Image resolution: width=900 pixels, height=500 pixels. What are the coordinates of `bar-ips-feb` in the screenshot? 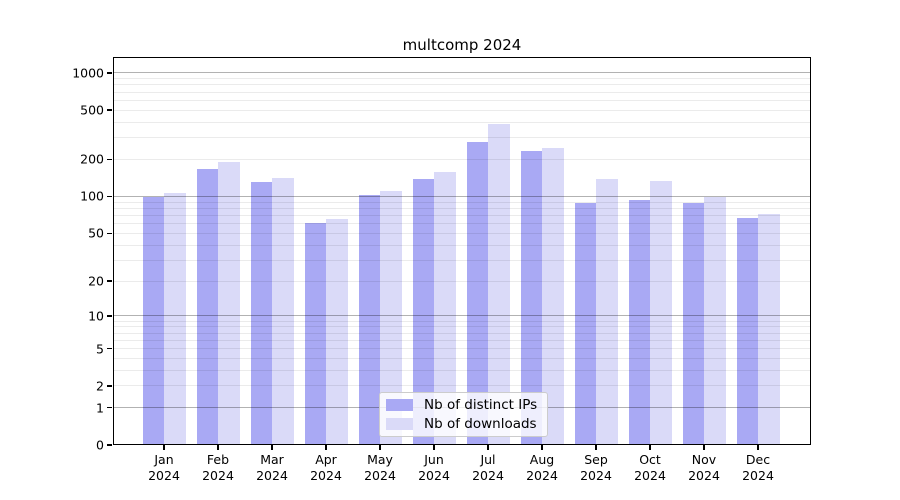 It's located at (207, 307).